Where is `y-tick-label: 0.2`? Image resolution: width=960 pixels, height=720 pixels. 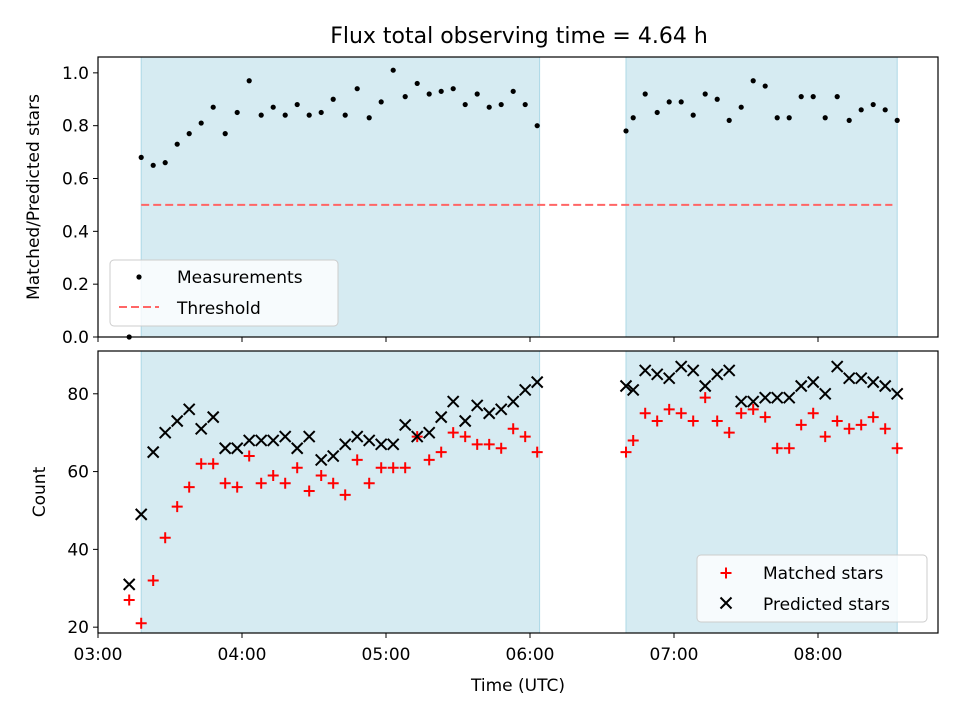 y-tick-label: 0.2 is located at coordinates (75, 285).